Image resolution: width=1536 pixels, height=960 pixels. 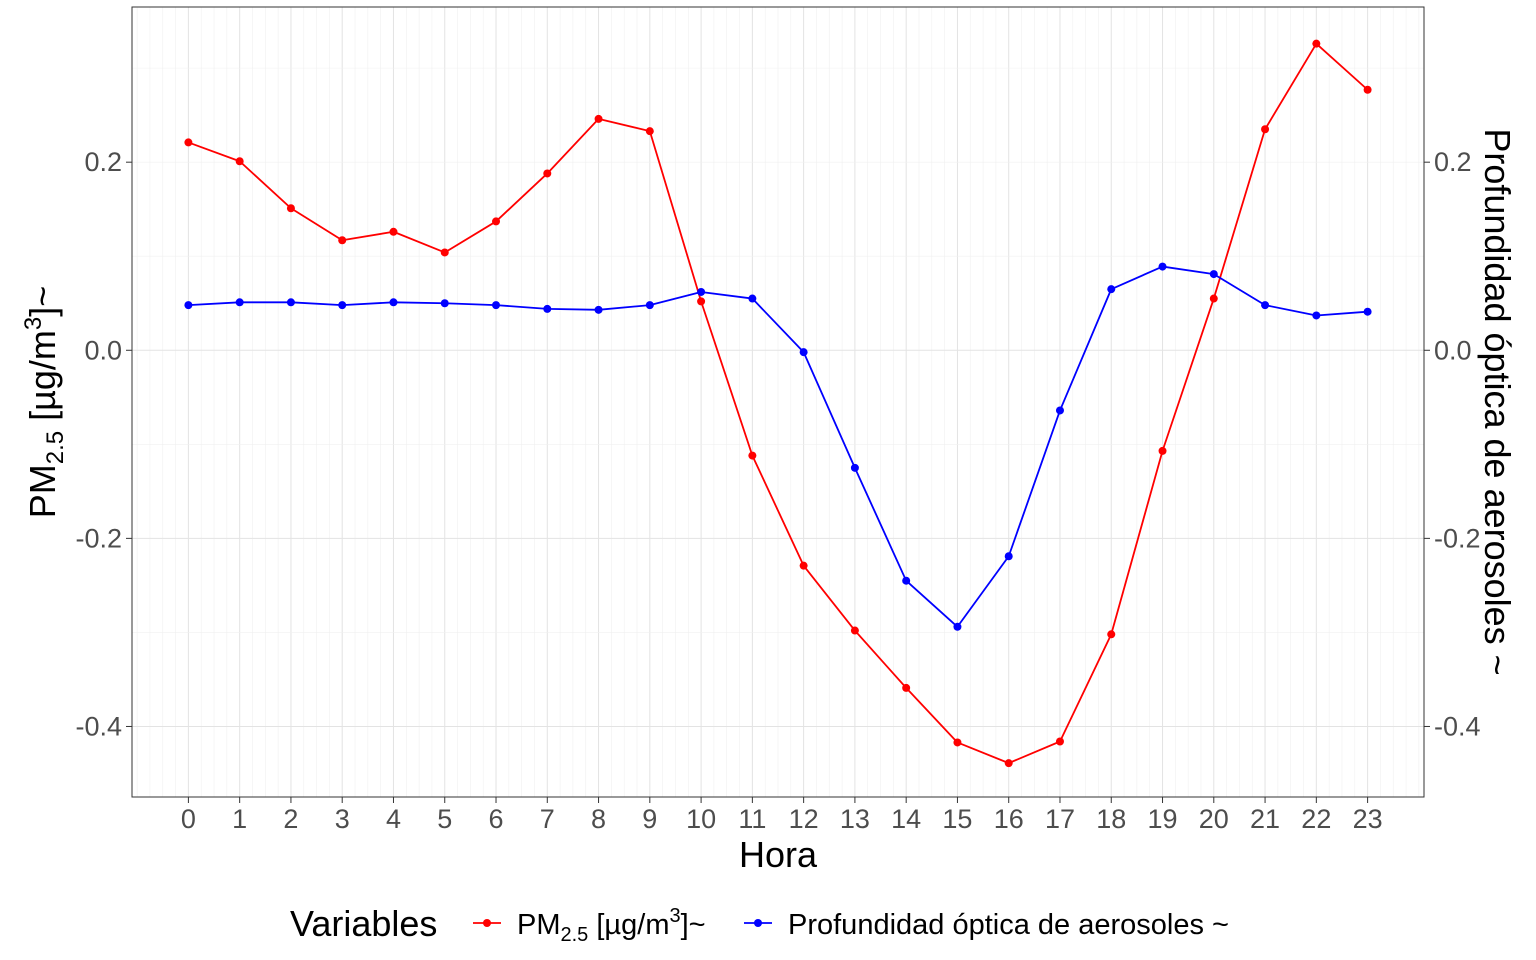 What do you see at coordinates (1497, 401) in the screenshot?
I see `y2-axis-title: Profundidad óptica de aerosoles ~` at bounding box center [1497, 401].